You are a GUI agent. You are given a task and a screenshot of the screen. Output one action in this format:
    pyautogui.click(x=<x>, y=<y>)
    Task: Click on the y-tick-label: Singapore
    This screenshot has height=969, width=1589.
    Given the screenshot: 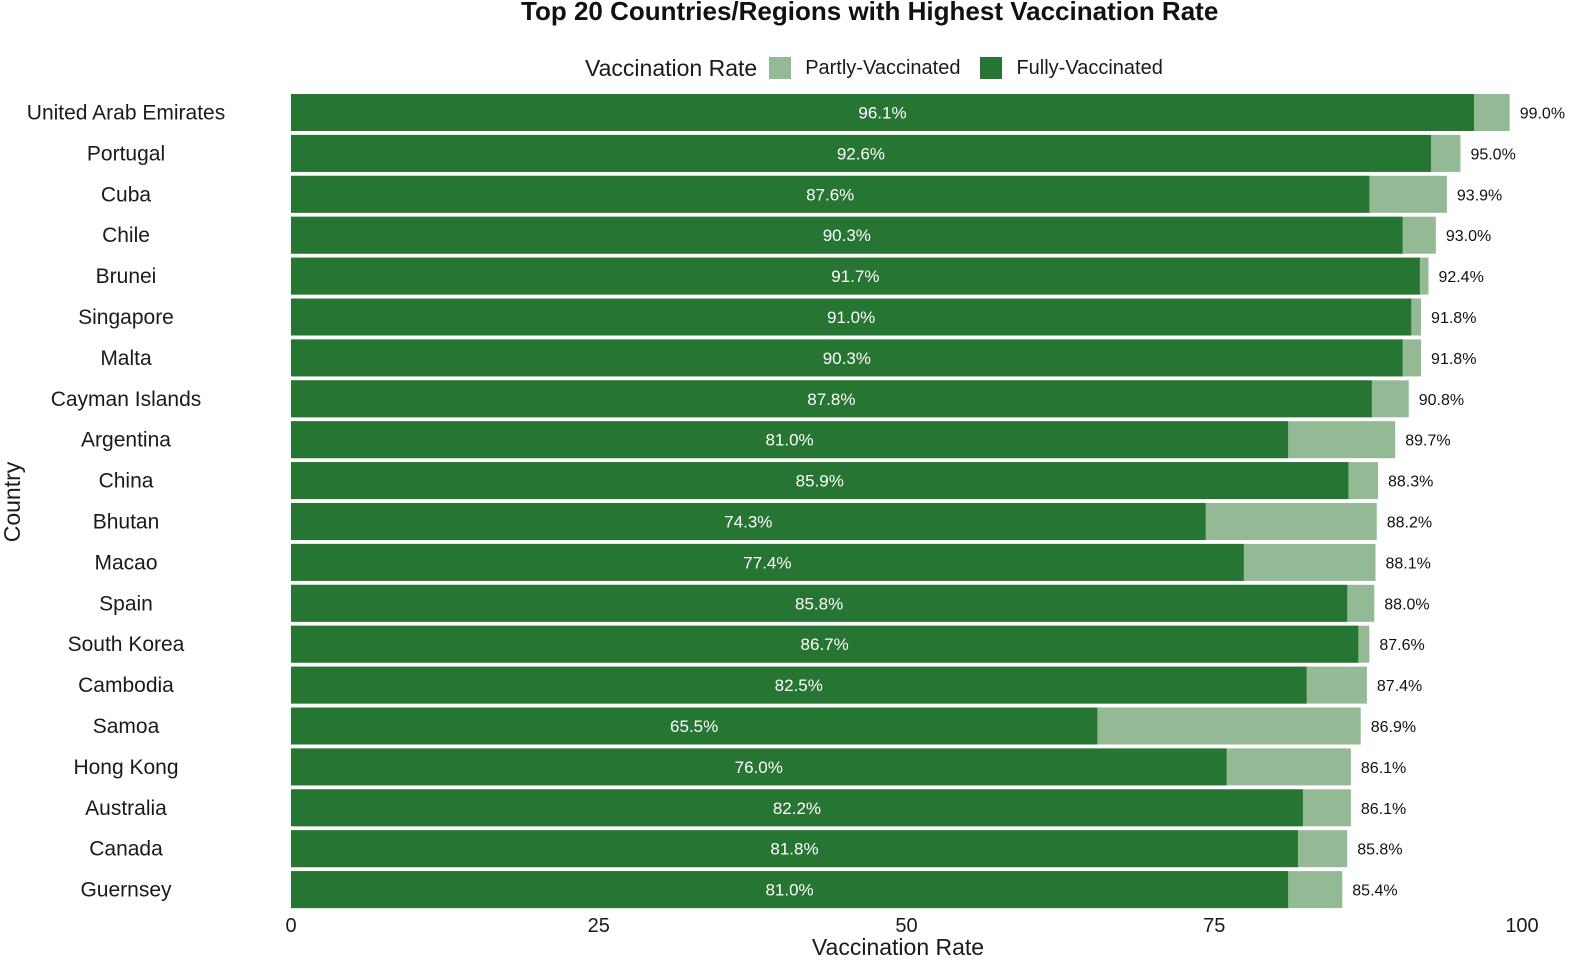 What is the action you would take?
    pyautogui.click(x=126, y=317)
    